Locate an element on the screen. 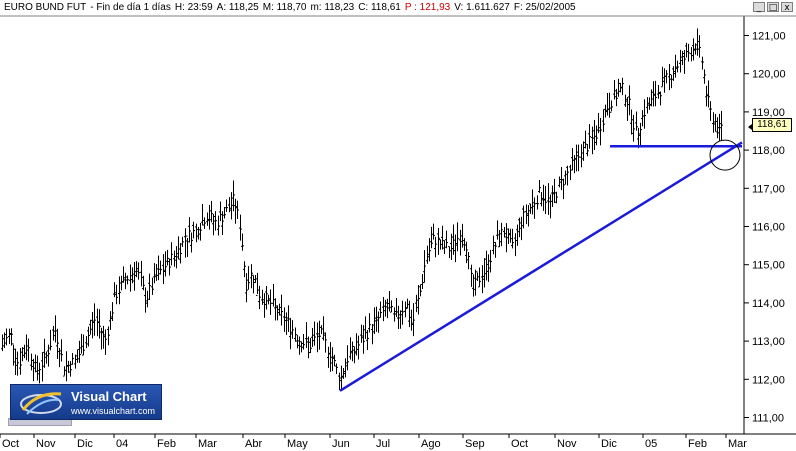  high-value: M: 118,70 is located at coordinates (284, 7).